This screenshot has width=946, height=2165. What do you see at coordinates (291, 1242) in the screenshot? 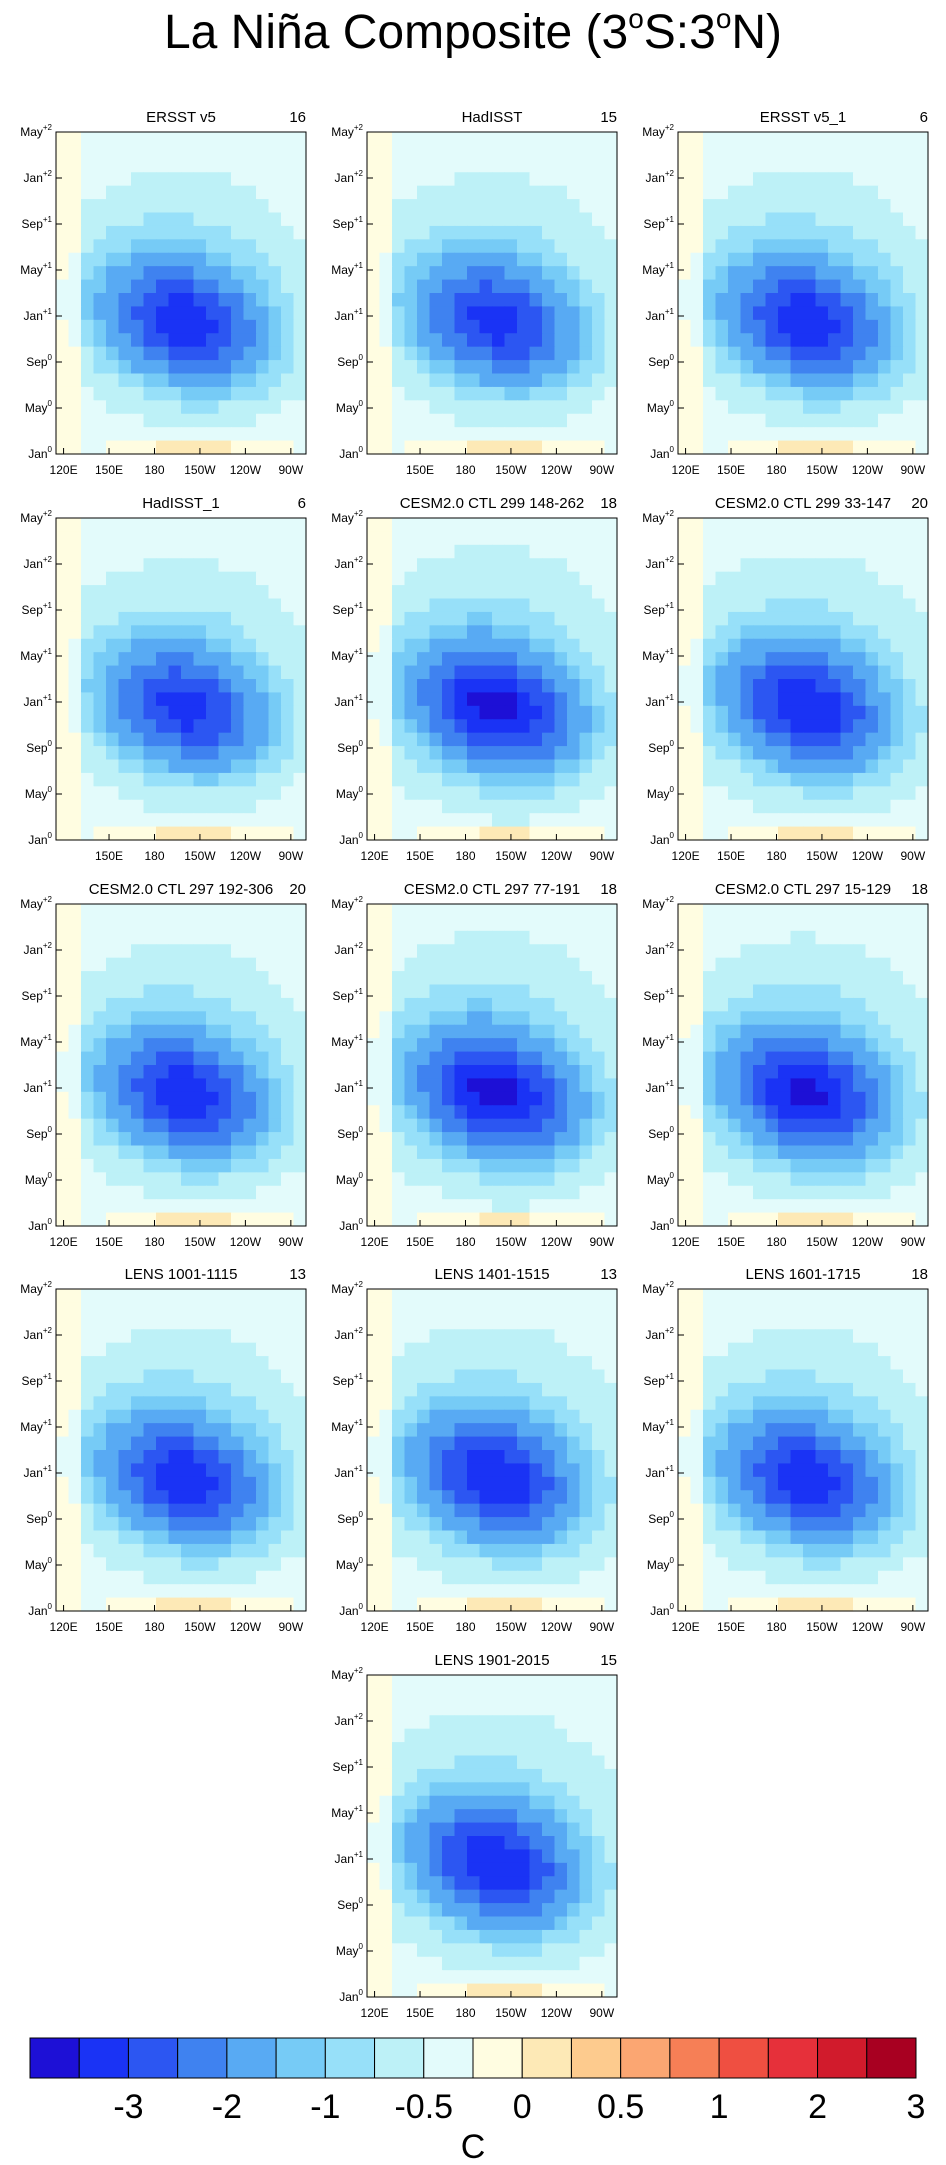
I see `x-tick-label: 90W` at bounding box center [291, 1242].